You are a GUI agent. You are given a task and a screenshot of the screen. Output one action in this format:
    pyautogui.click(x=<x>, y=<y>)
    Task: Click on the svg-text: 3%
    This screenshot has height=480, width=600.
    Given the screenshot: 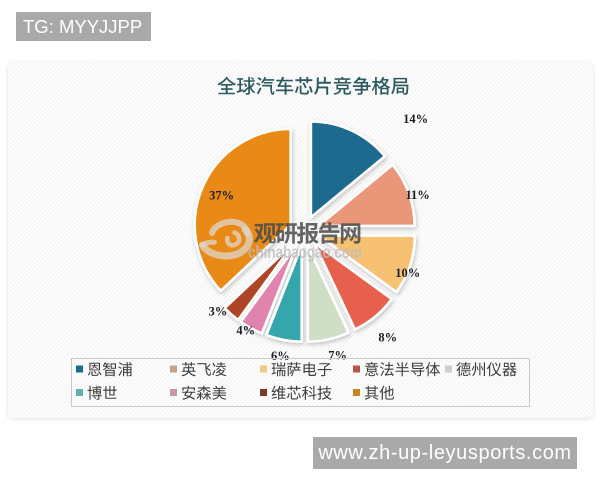 What is the action you would take?
    pyautogui.click(x=218, y=312)
    